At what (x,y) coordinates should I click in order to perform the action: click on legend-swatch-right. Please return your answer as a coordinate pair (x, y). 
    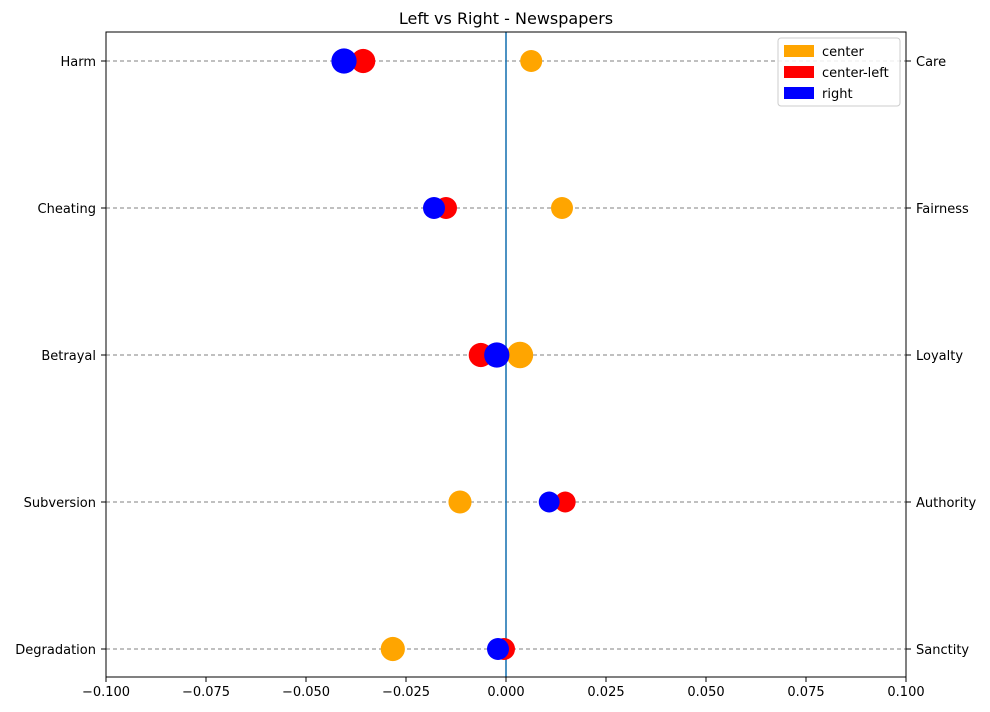
    Looking at the image, I should click on (799, 93).